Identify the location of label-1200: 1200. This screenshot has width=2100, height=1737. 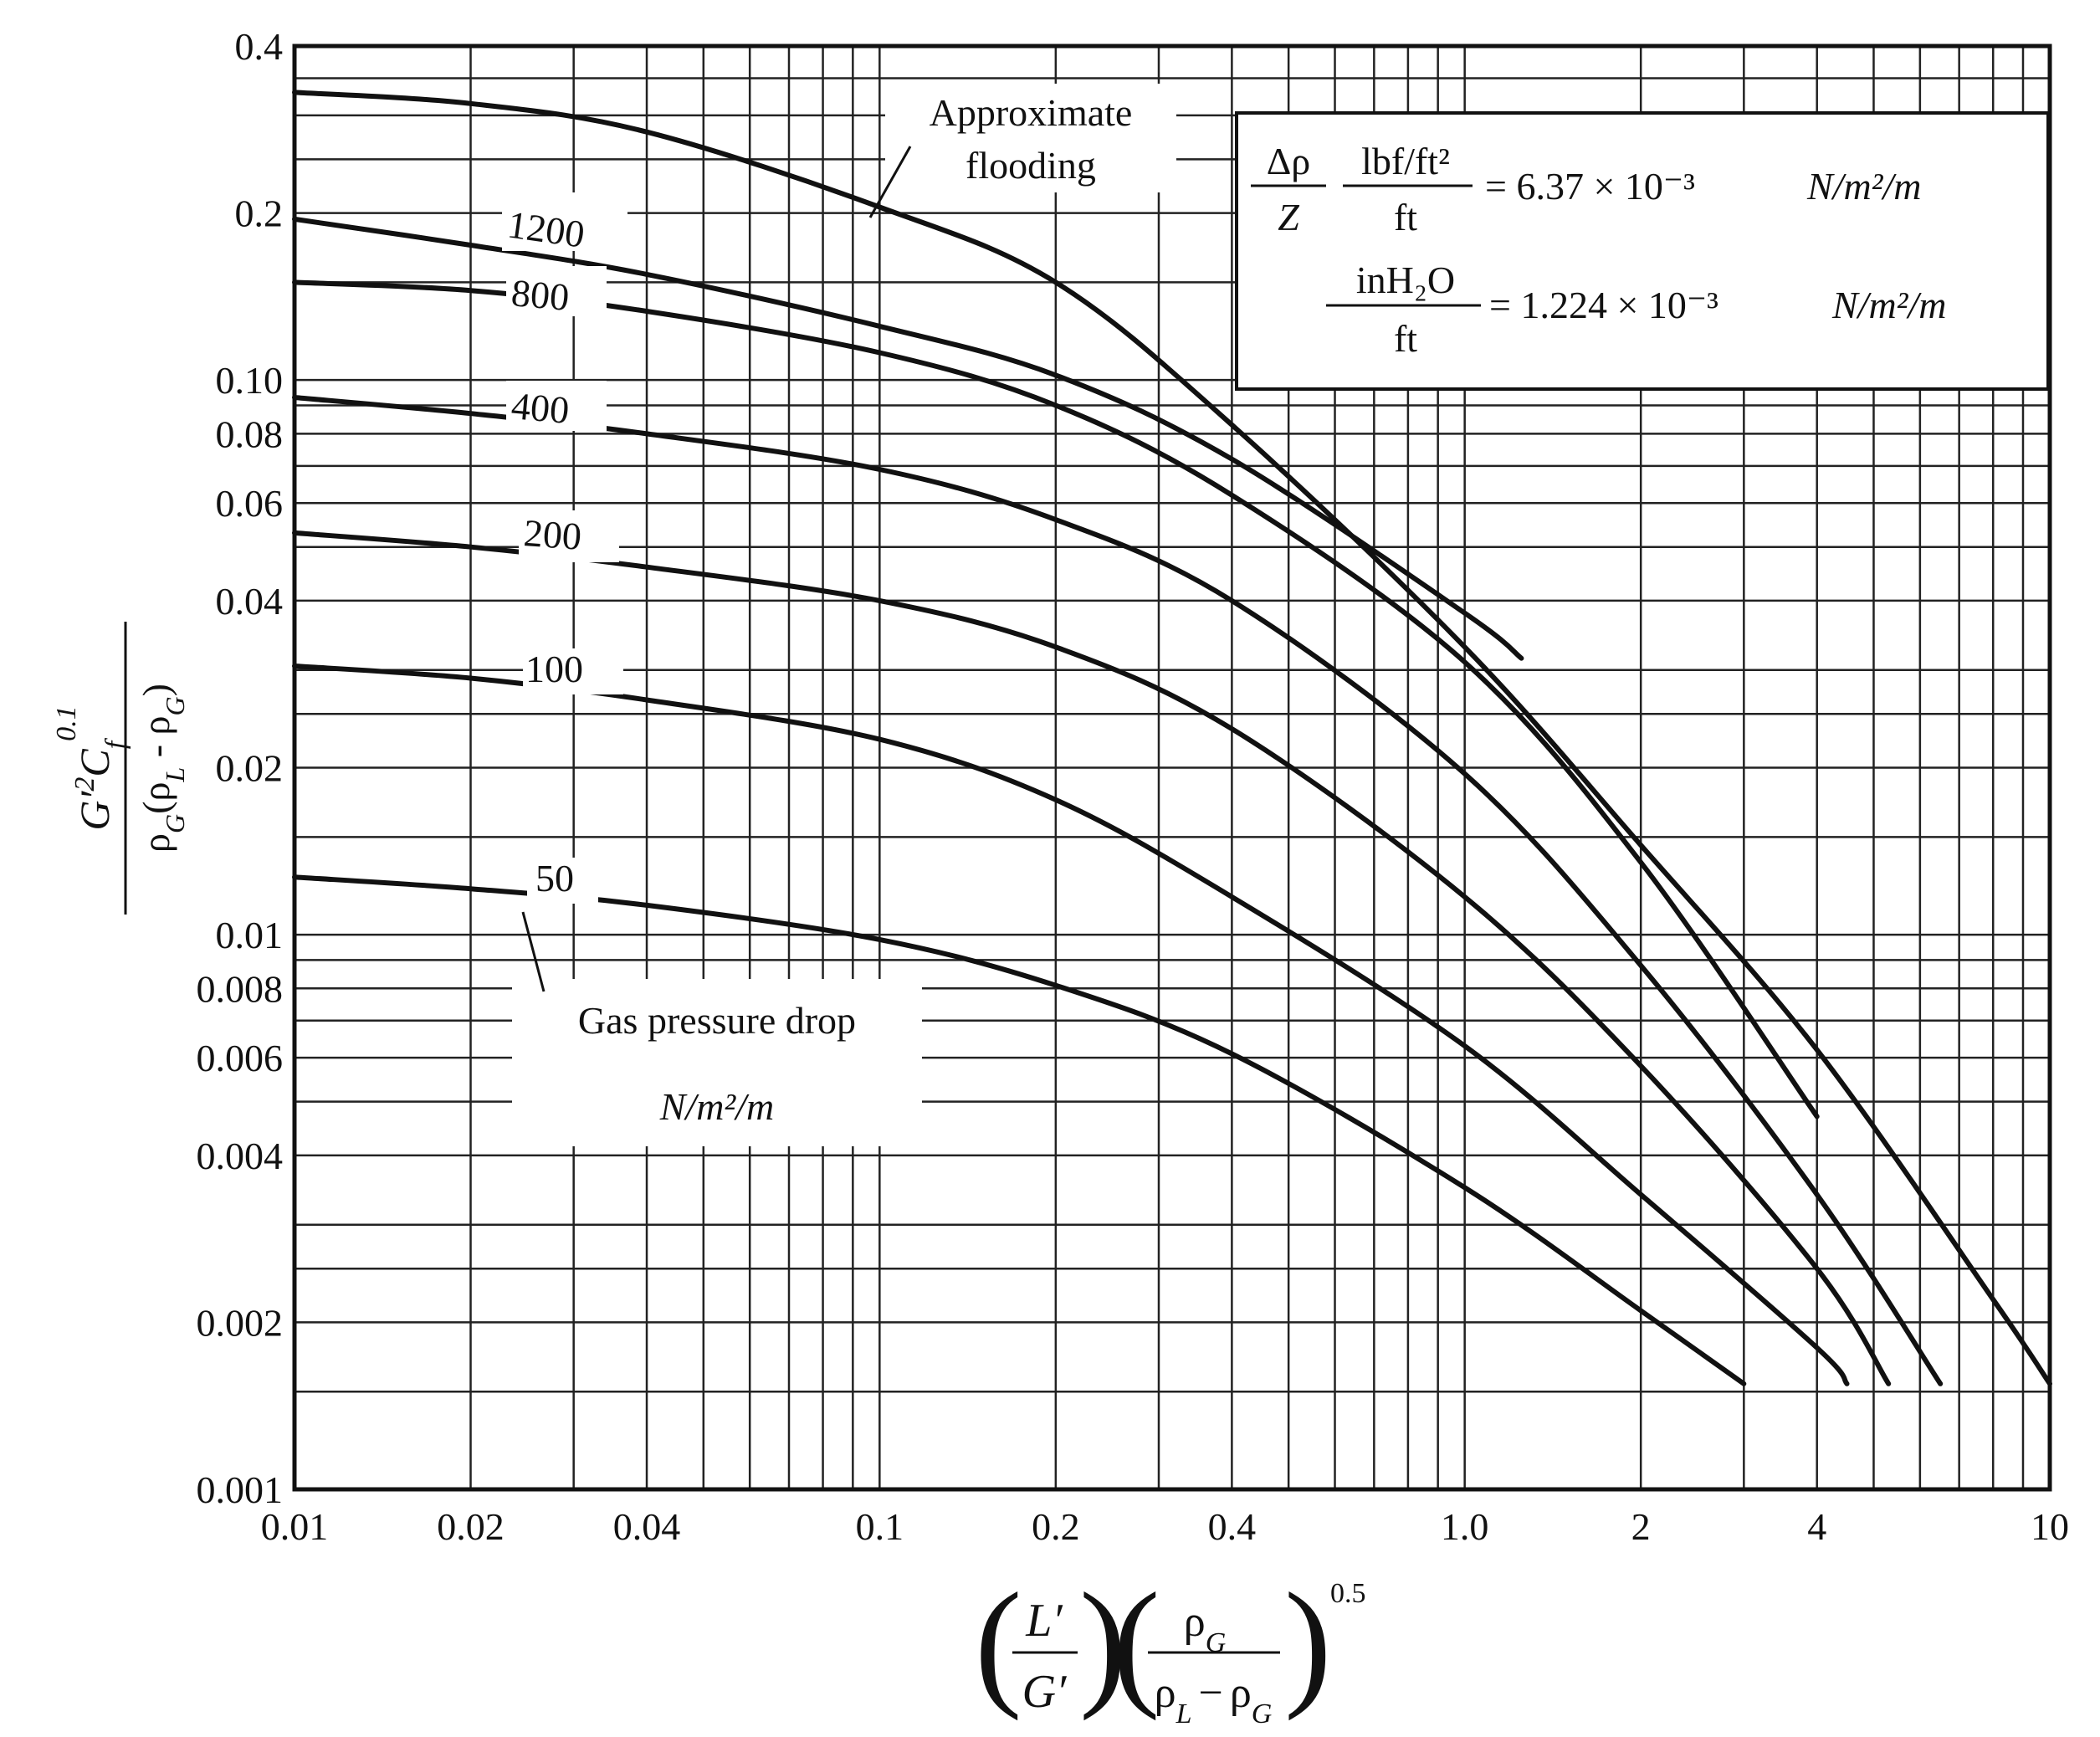
(546, 228).